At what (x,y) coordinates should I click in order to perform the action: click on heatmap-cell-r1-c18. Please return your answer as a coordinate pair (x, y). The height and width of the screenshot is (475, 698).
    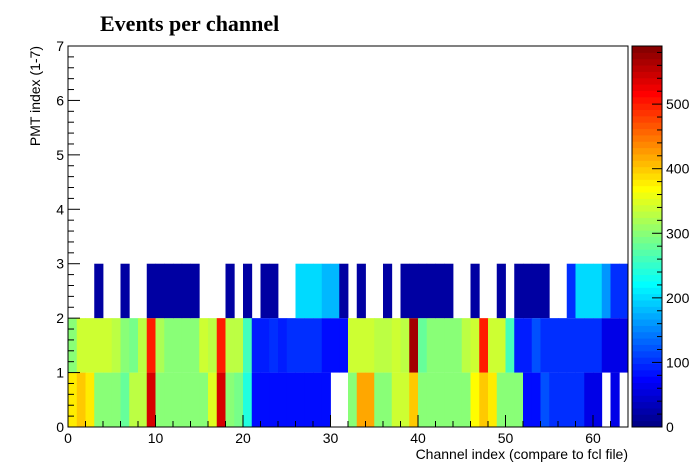
    Looking at the image, I should click on (230, 345).